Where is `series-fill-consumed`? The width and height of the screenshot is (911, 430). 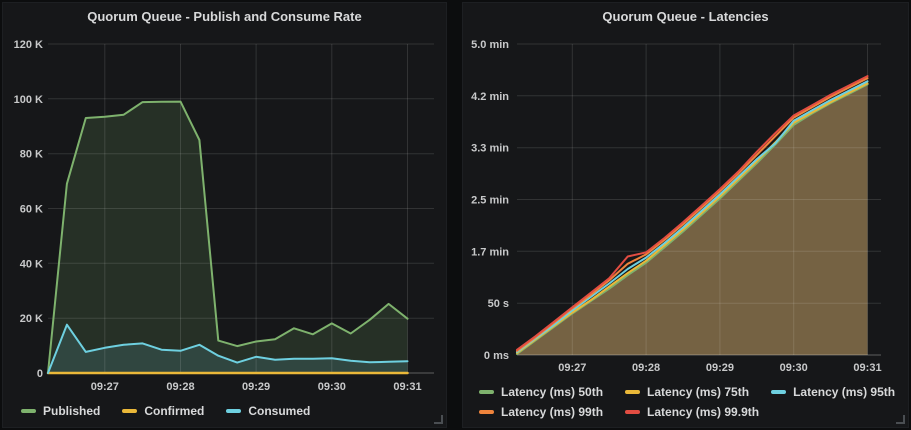
series-fill-consumed is located at coordinates (228, 348).